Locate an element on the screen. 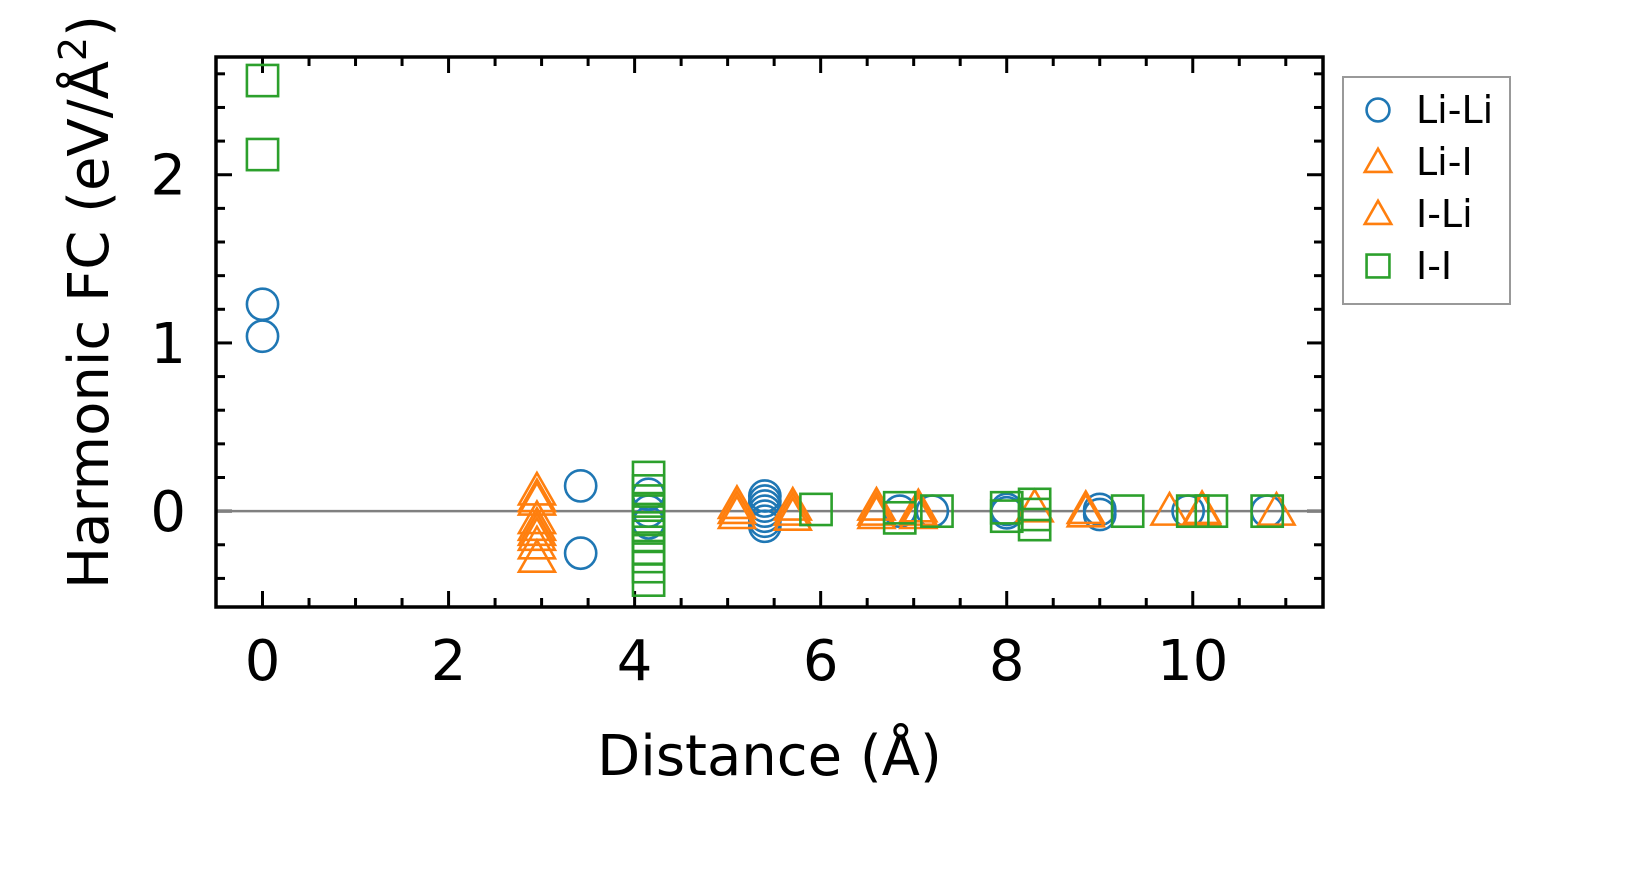 This screenshot has height=883, width=1645. y-tick-label: 2 is located at coordinates (168, 176).